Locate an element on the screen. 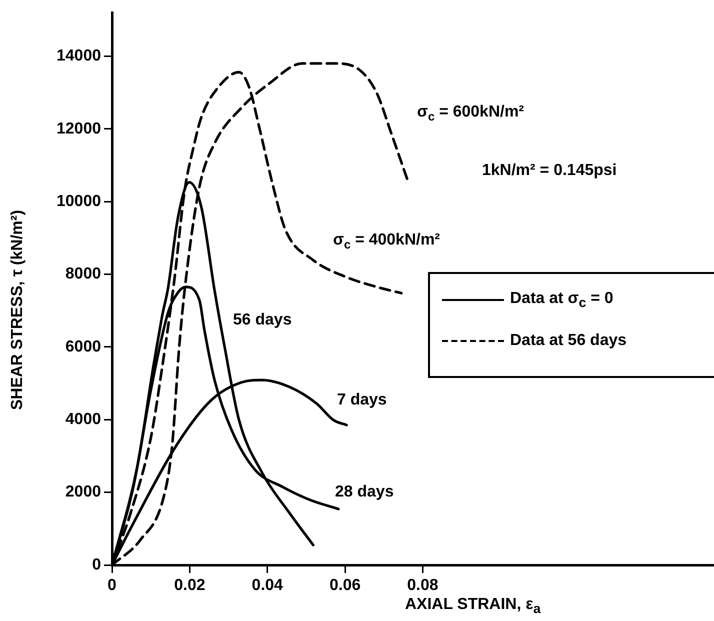 This screenshot has width=714, height=621. annotation: Data at σ$_{c}$ = 0 is located at coordinates (562, 300).